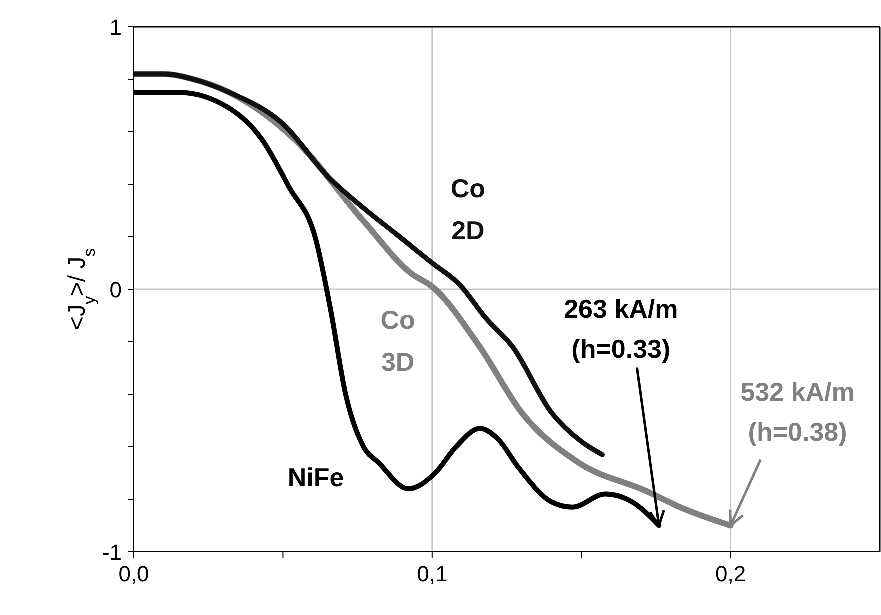 The height and width of the screenshot is (615, 881). What do you see at coordinates (797, 411) in the screenshot?
I see `annotation: 532 kA/m (h=0.38)` at bounding box center [797, 411].